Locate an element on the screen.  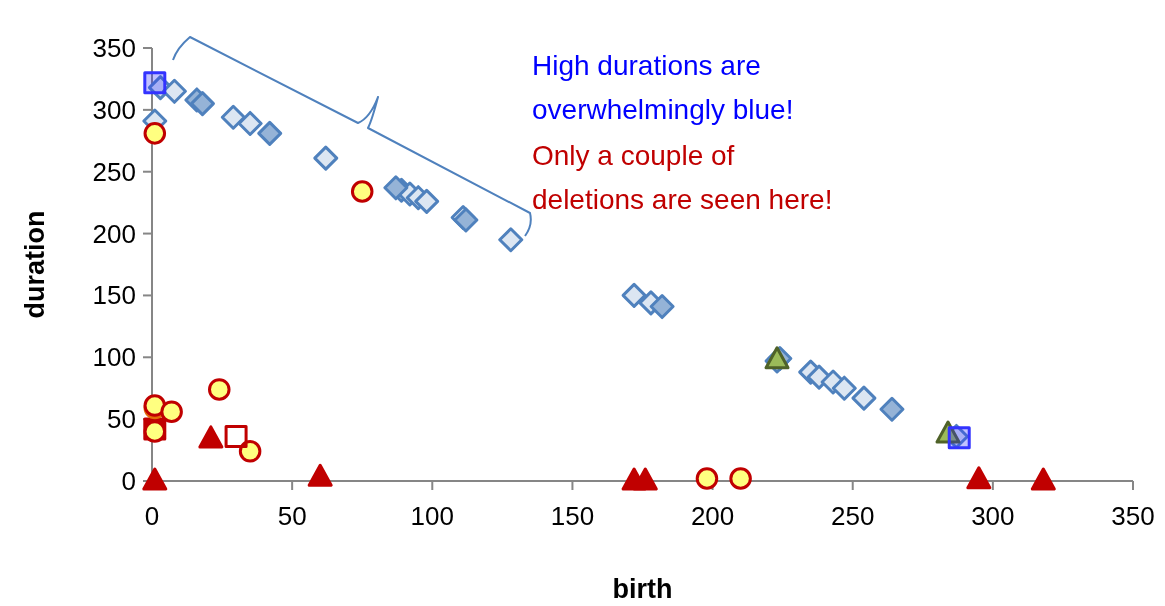
y-axis-title: duration is located at coordinates (35, 264).